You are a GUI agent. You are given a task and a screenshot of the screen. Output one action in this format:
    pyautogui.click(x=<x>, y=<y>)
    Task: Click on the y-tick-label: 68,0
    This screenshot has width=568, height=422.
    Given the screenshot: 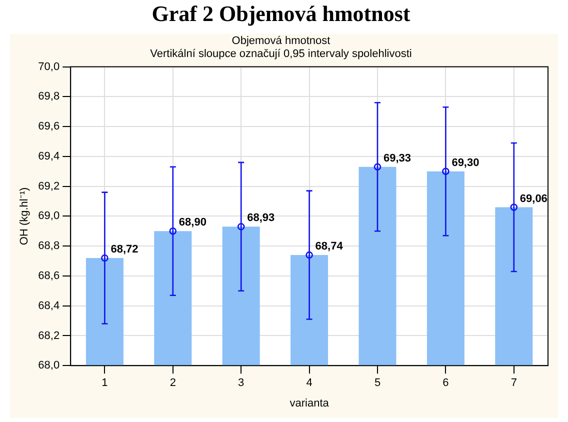 What is the action you would take?
    pyautogui.click(x=49, y=366)
    